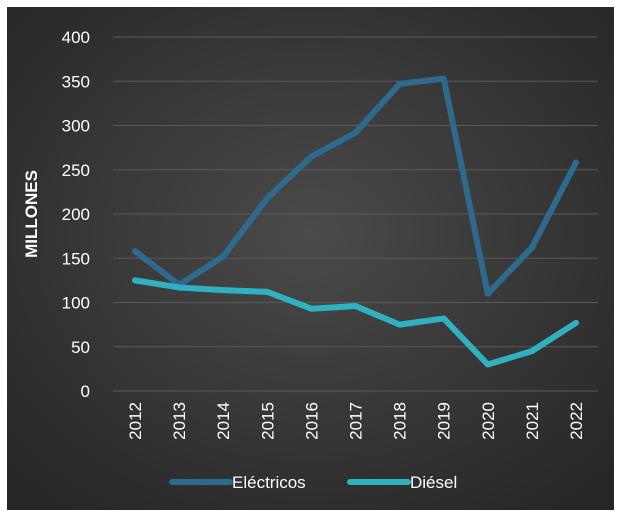  What do you see at coordinates (311, 421) in the screenshot?
I see `x-tick-label: 2016` at bounding box center [311, 421].